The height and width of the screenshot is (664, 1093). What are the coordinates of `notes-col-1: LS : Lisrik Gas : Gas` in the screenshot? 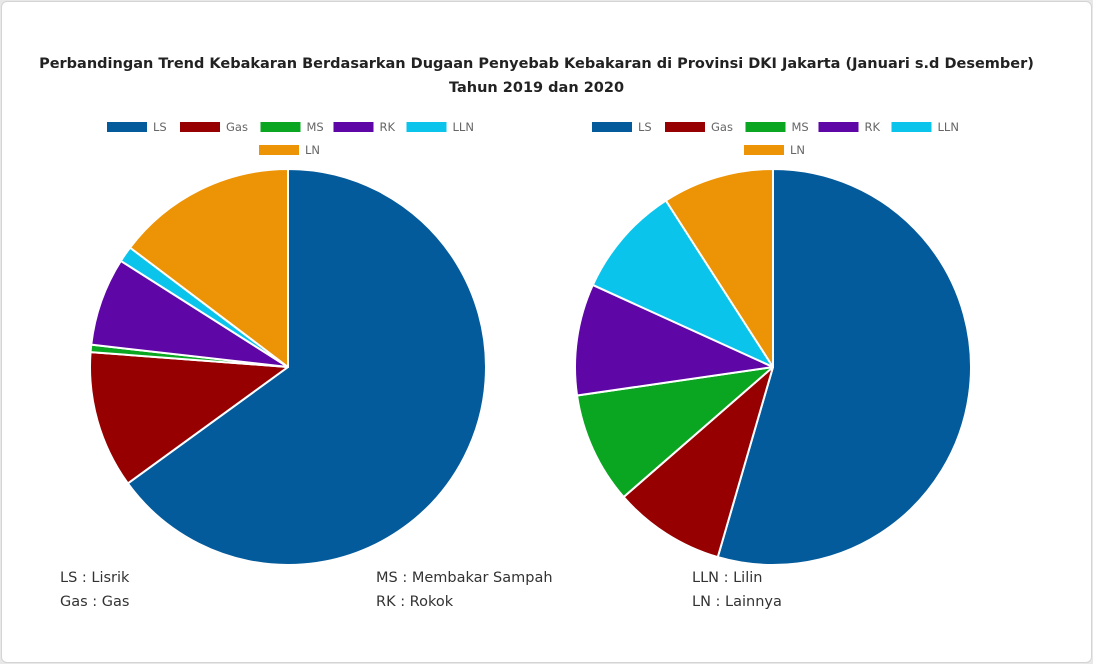 It's located at (94, 590).